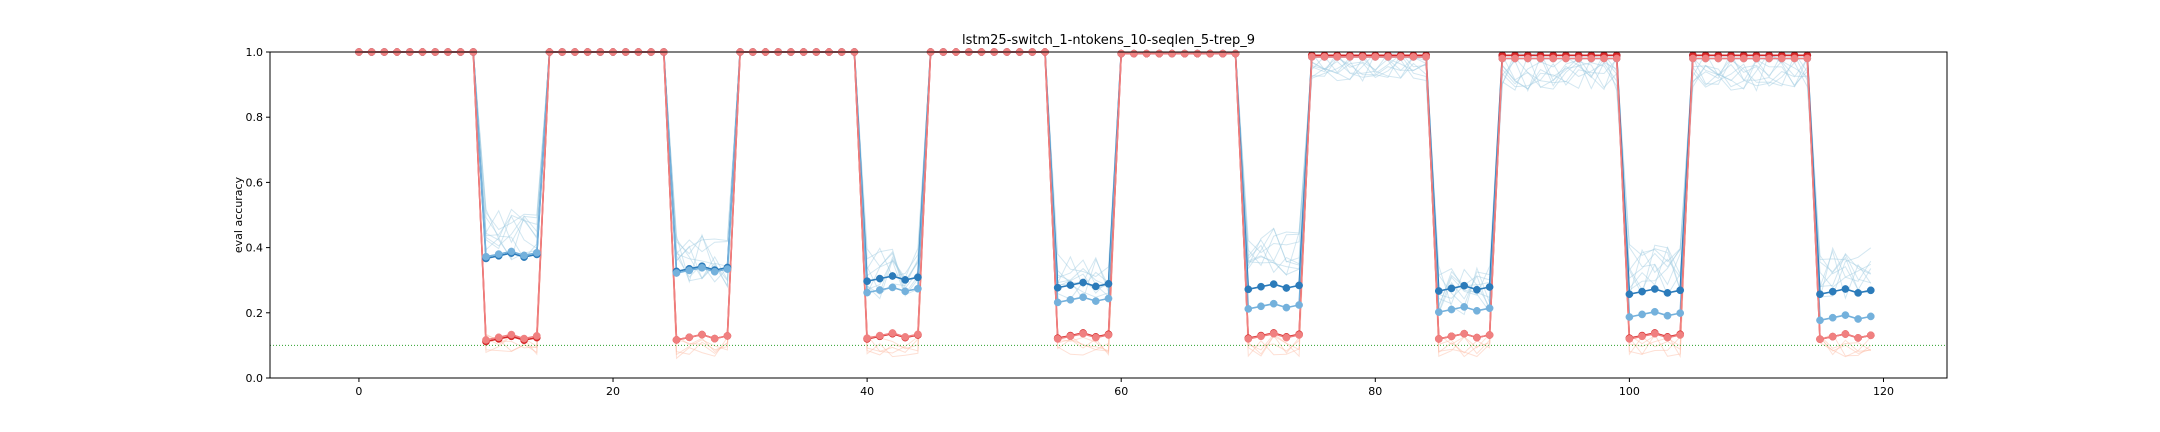 Image resolution: width=2160 pixels, height=432 pixels. I want to click on y-tick-label: 0.2, so click(255, 313).